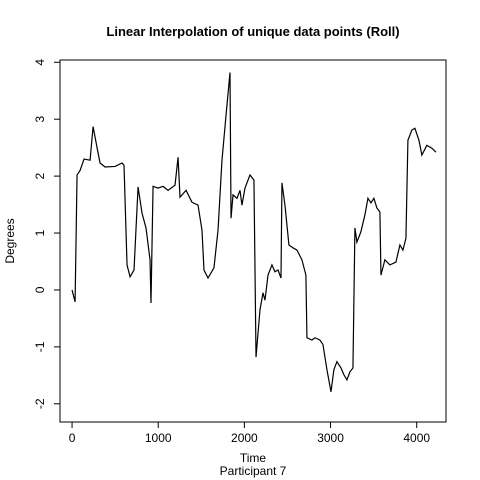 This screenshot has width=480, height=480. What do you see at coordinates (72, 438) in the screenshot?
I see `x-tick-label: 0` at bounding box center [72, 438].